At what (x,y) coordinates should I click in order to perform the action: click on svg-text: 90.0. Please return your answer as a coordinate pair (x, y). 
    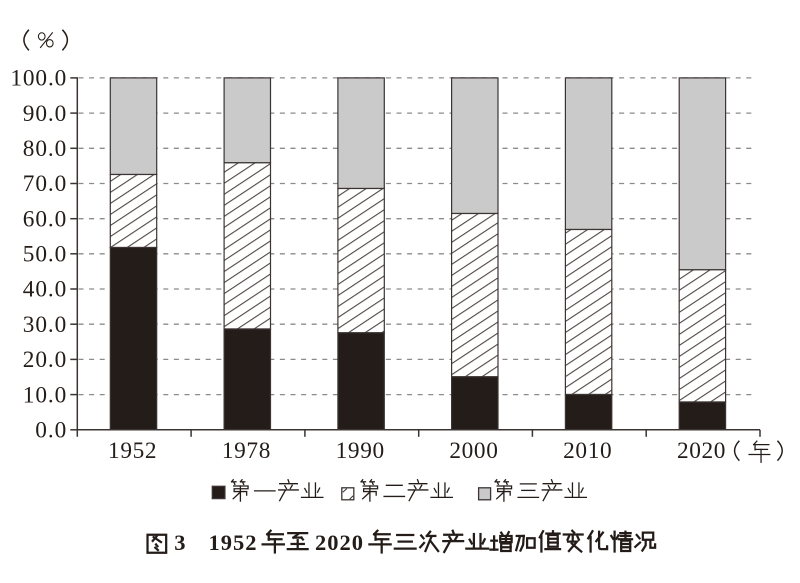
    Looking at the image, I should click on (45, 114).